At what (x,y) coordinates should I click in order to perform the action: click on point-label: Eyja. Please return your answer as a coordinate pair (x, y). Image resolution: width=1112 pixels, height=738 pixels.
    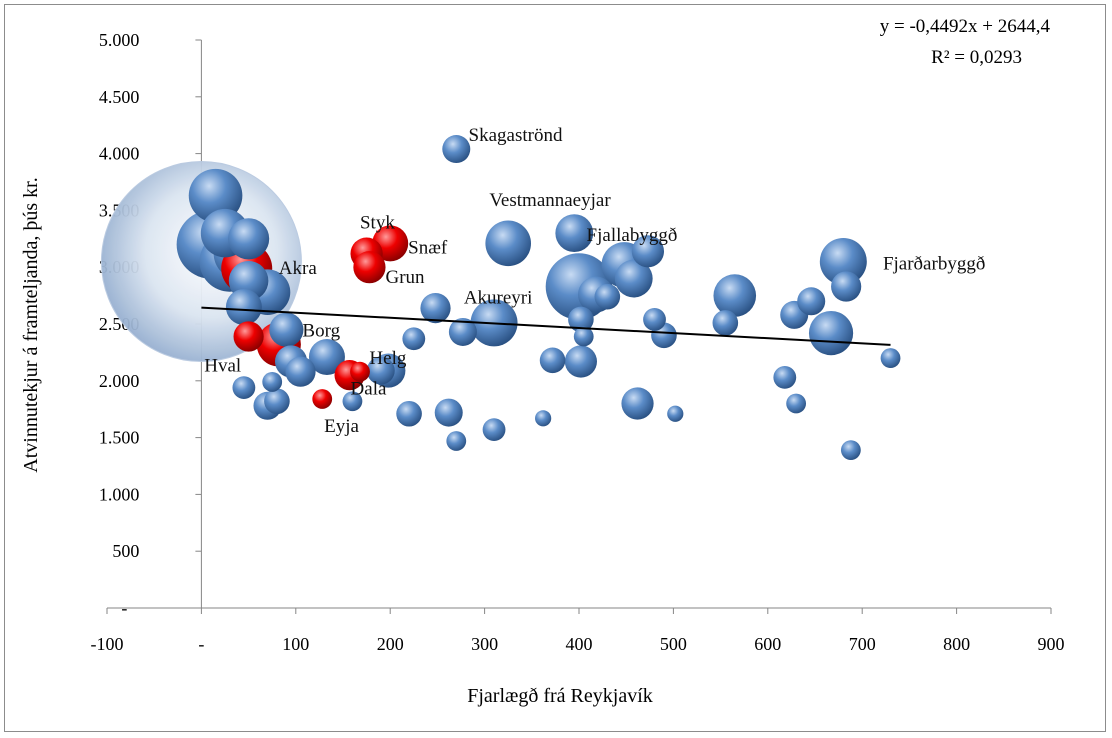
    Looking at the image, I should click on (341, 426).